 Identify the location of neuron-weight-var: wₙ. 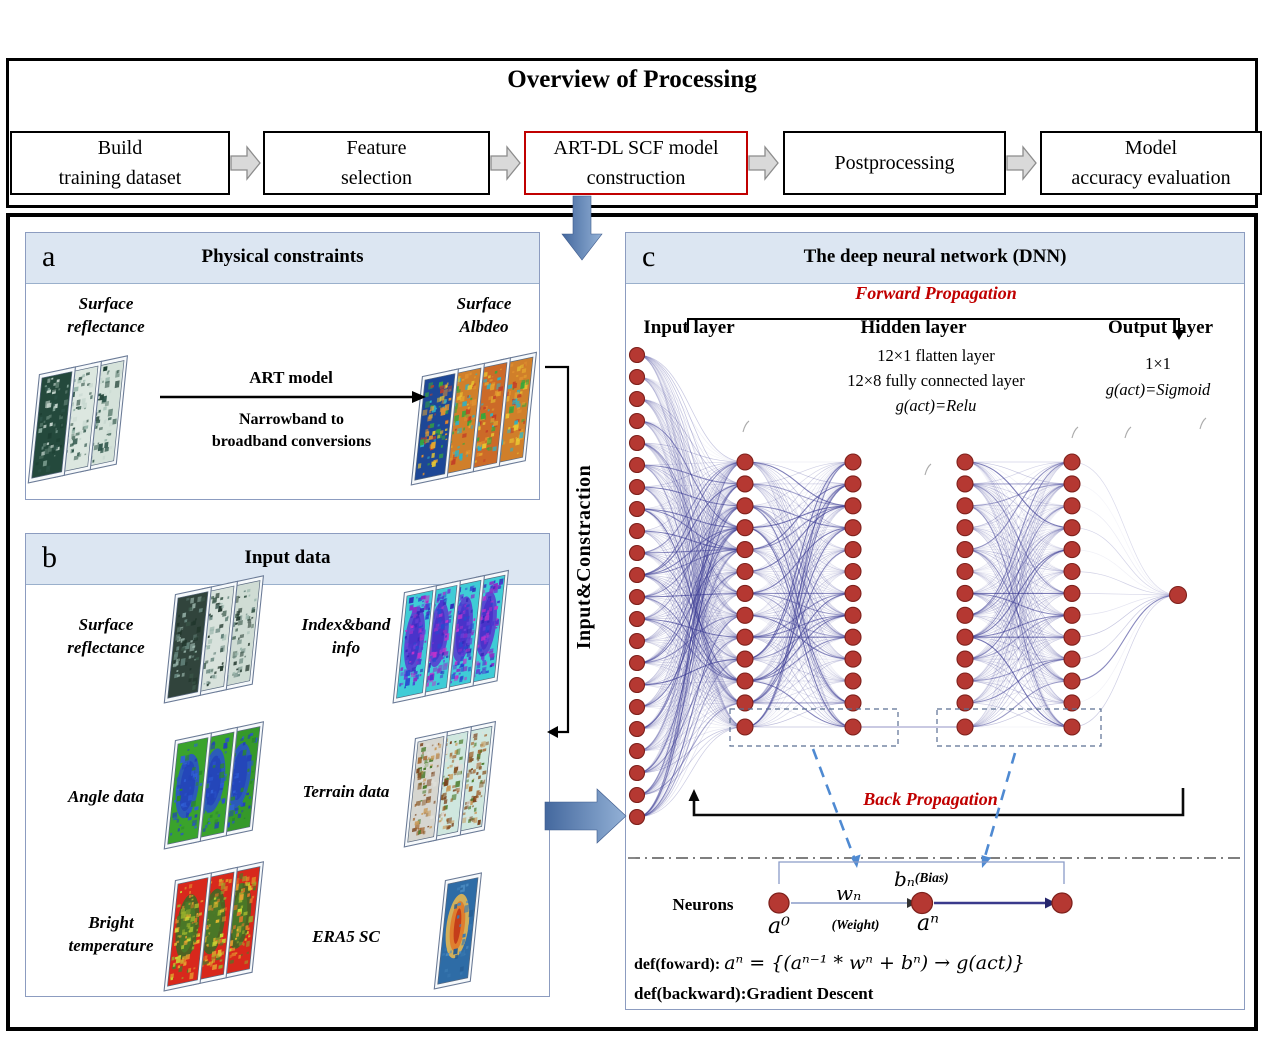
(849, 893).